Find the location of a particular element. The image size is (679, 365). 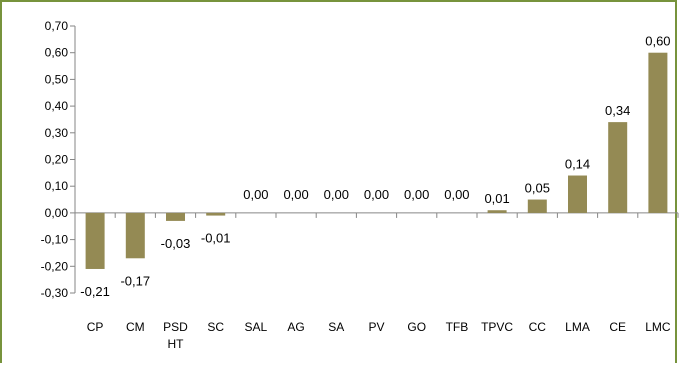

category-label: AG is located at coordinates (295, 327).